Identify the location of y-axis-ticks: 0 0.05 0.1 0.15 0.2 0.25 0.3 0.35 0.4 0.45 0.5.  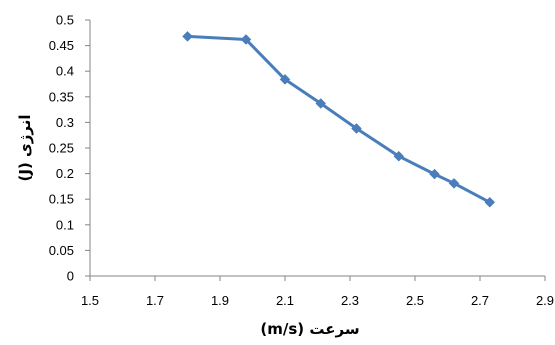
(69, 148).